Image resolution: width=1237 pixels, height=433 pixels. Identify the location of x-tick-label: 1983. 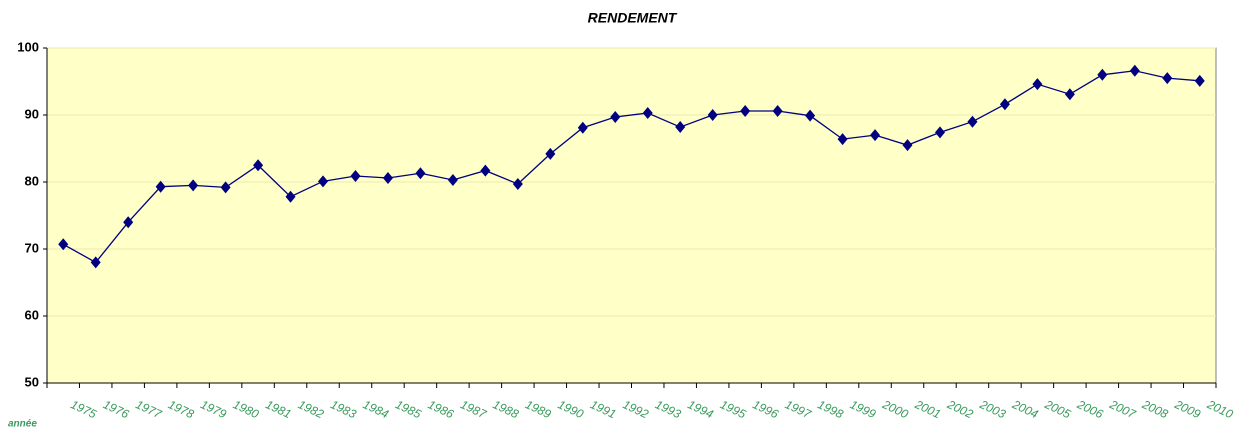
(343, 409).